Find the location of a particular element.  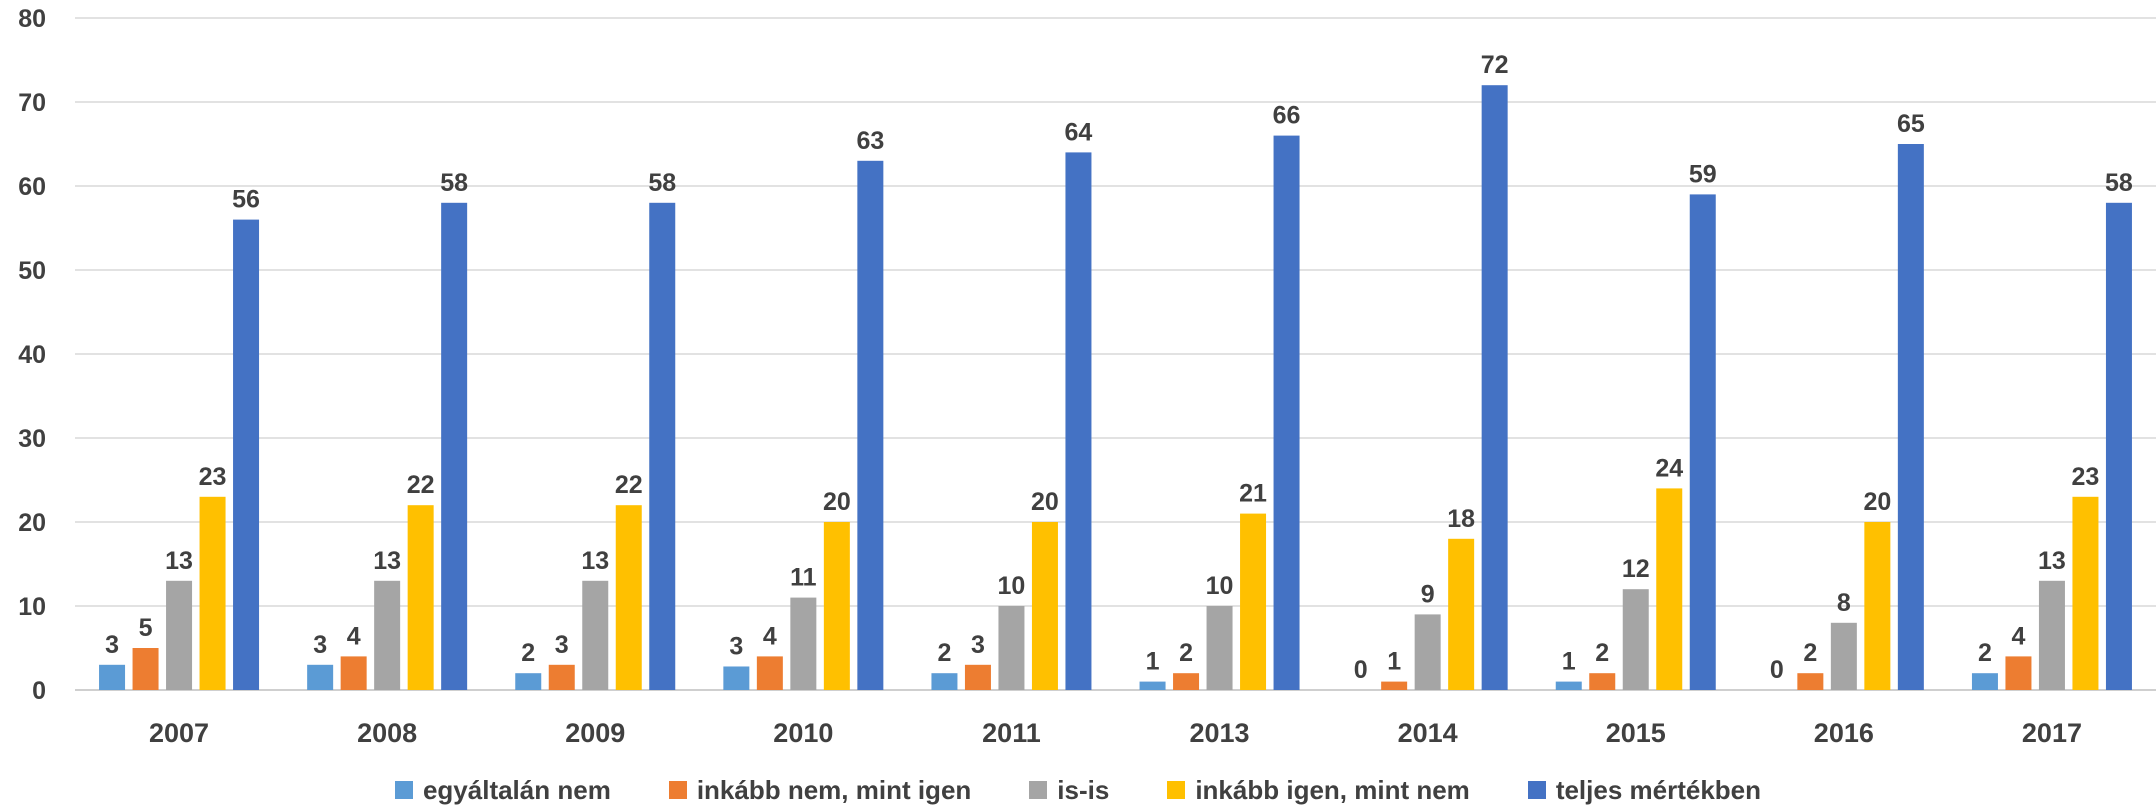

y-tick-label: 50 is located at coordinates (32, 271).